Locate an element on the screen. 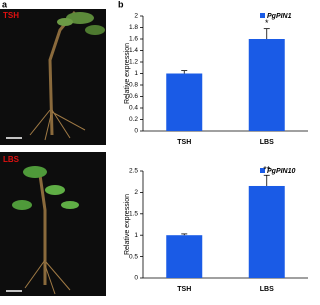 The height and width of the screenshot is (305, 320). y-tick-label: 0.2 is located at coordinates (133, 119).